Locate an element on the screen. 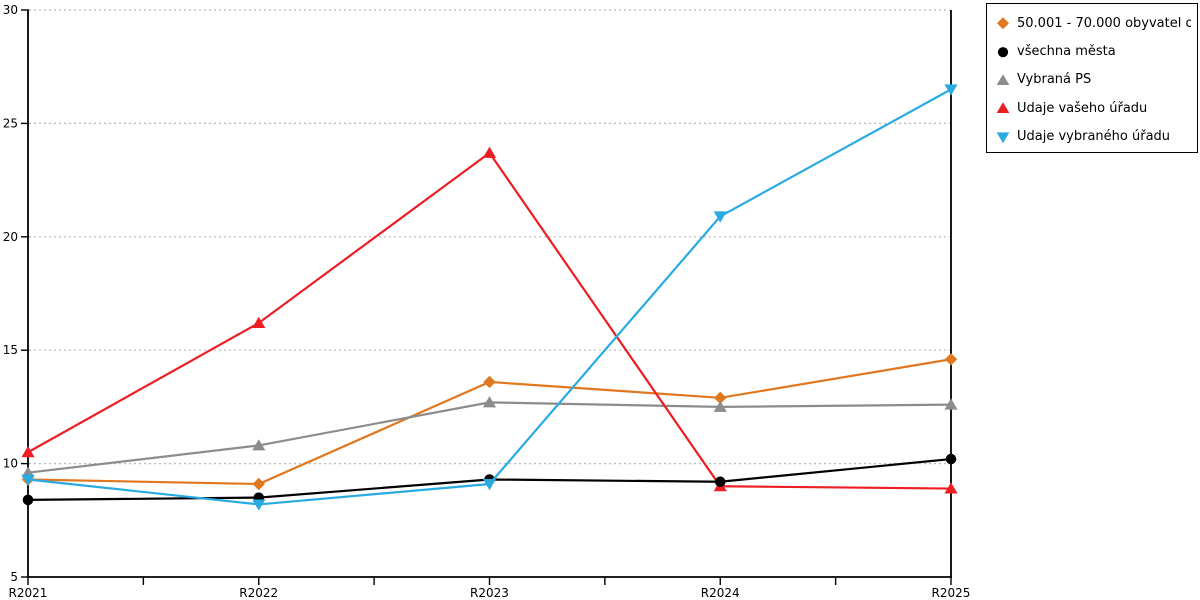 This screenshot has width=1200, height=600. legend-item-3: Údaje vašeho úřadu is located at coordinates (1093, 108).